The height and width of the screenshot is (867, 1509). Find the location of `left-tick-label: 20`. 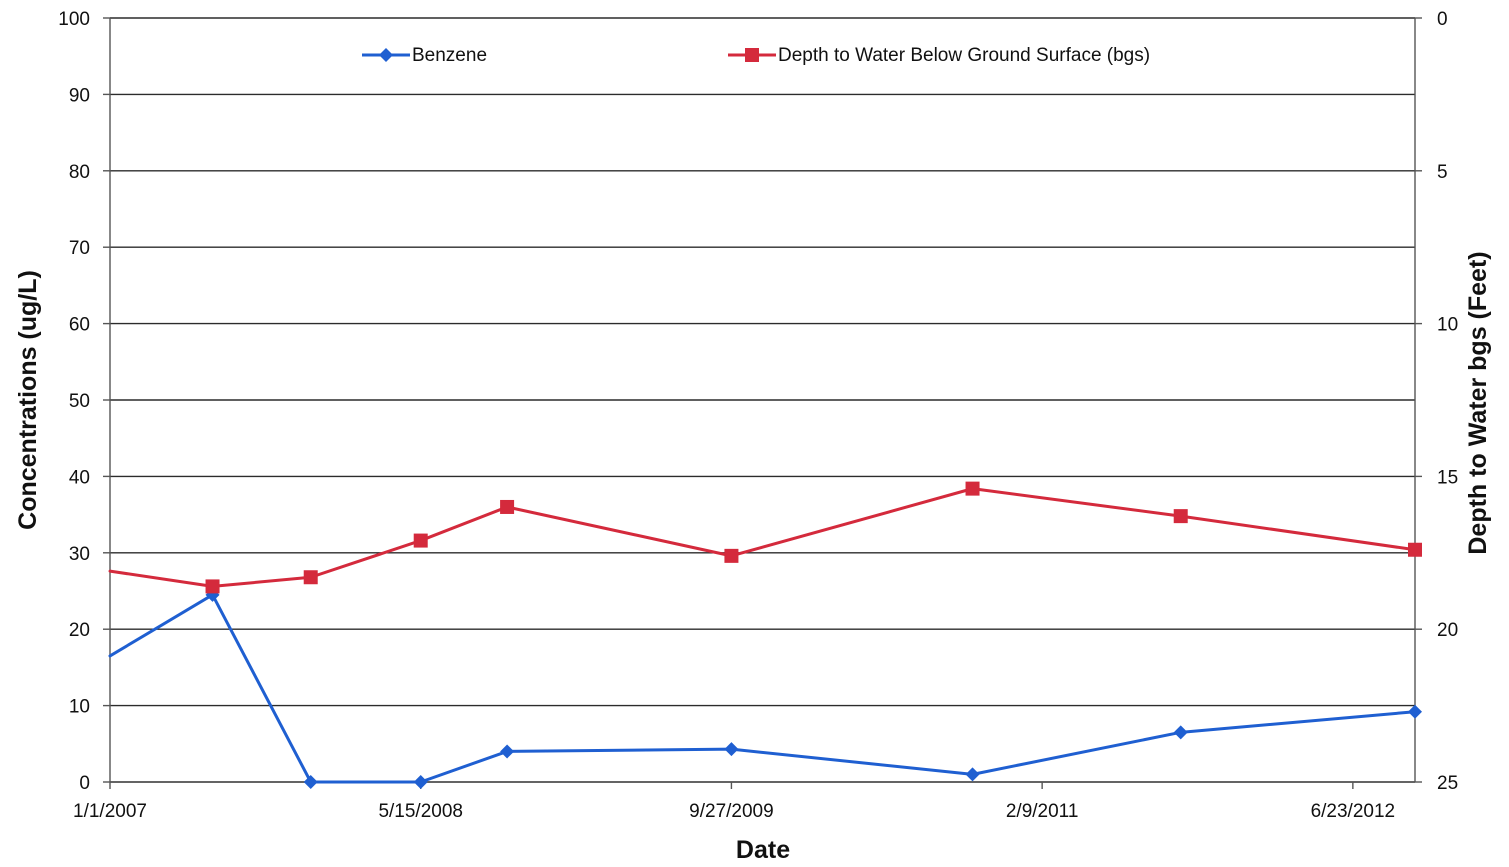

left-tick-label: 20 is located at coordinates (79, 630).